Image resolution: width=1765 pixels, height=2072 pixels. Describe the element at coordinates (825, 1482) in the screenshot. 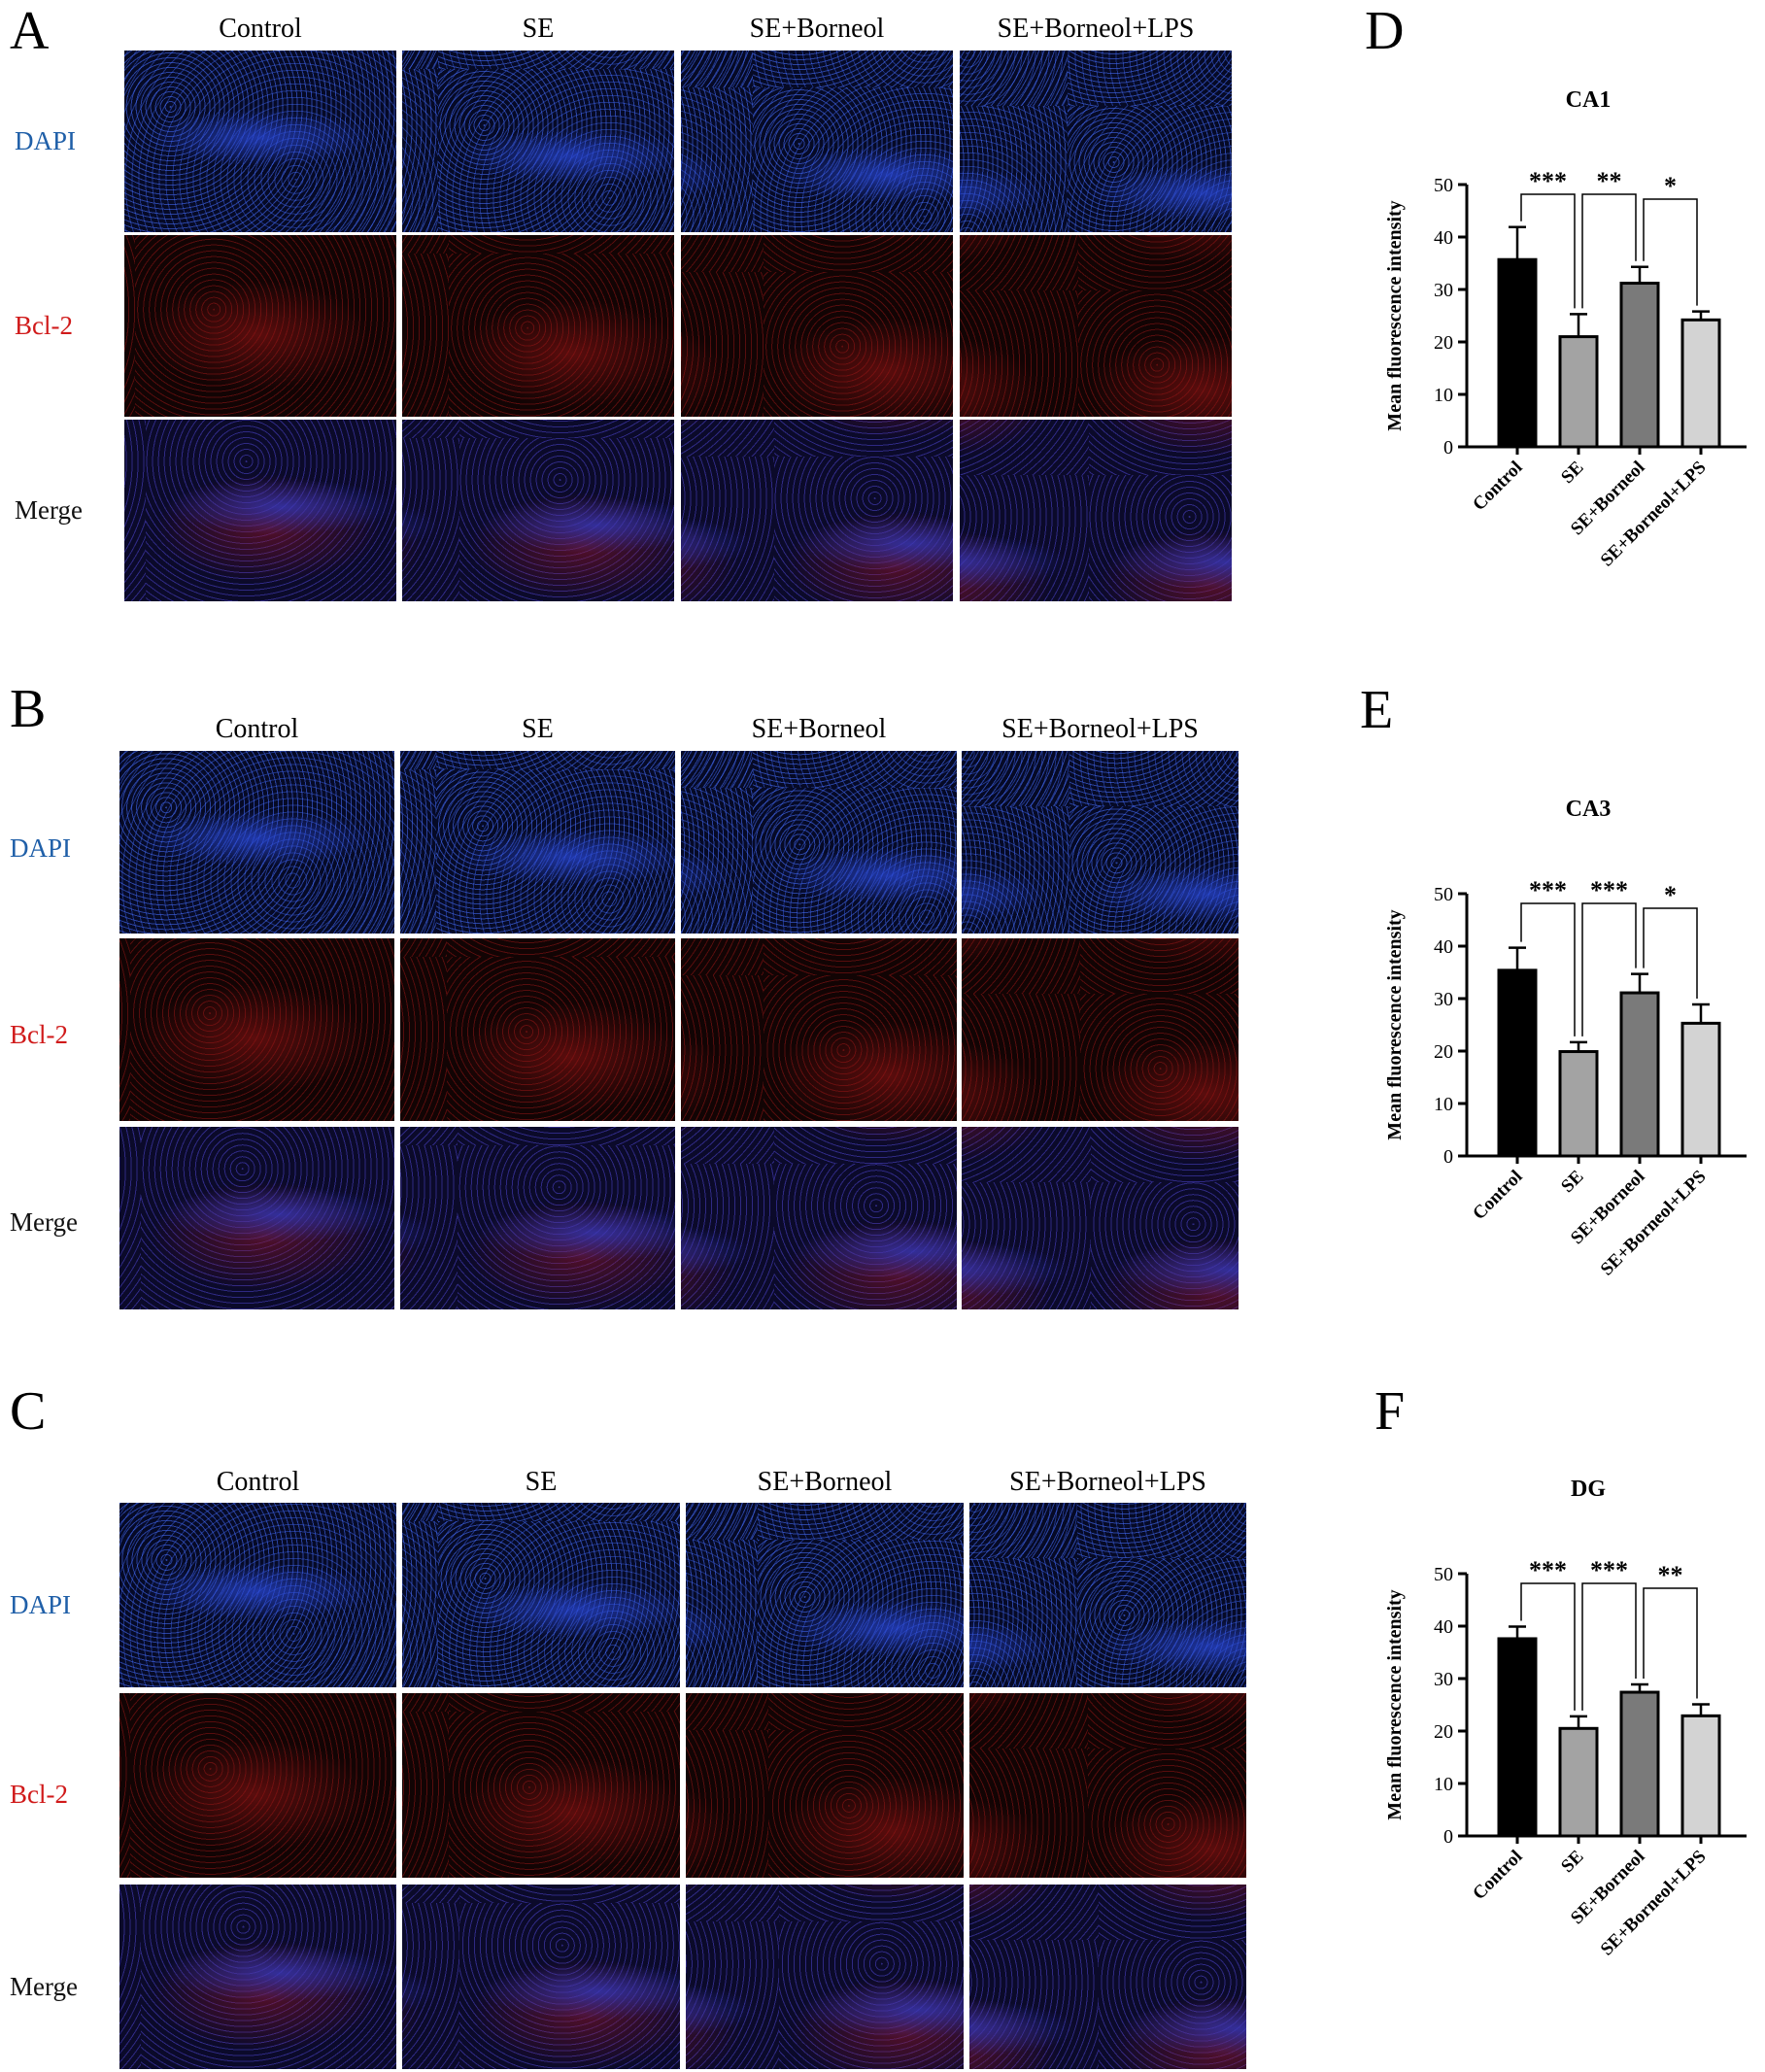

I see `column-label-c-3: SE+Borneol` at that location.